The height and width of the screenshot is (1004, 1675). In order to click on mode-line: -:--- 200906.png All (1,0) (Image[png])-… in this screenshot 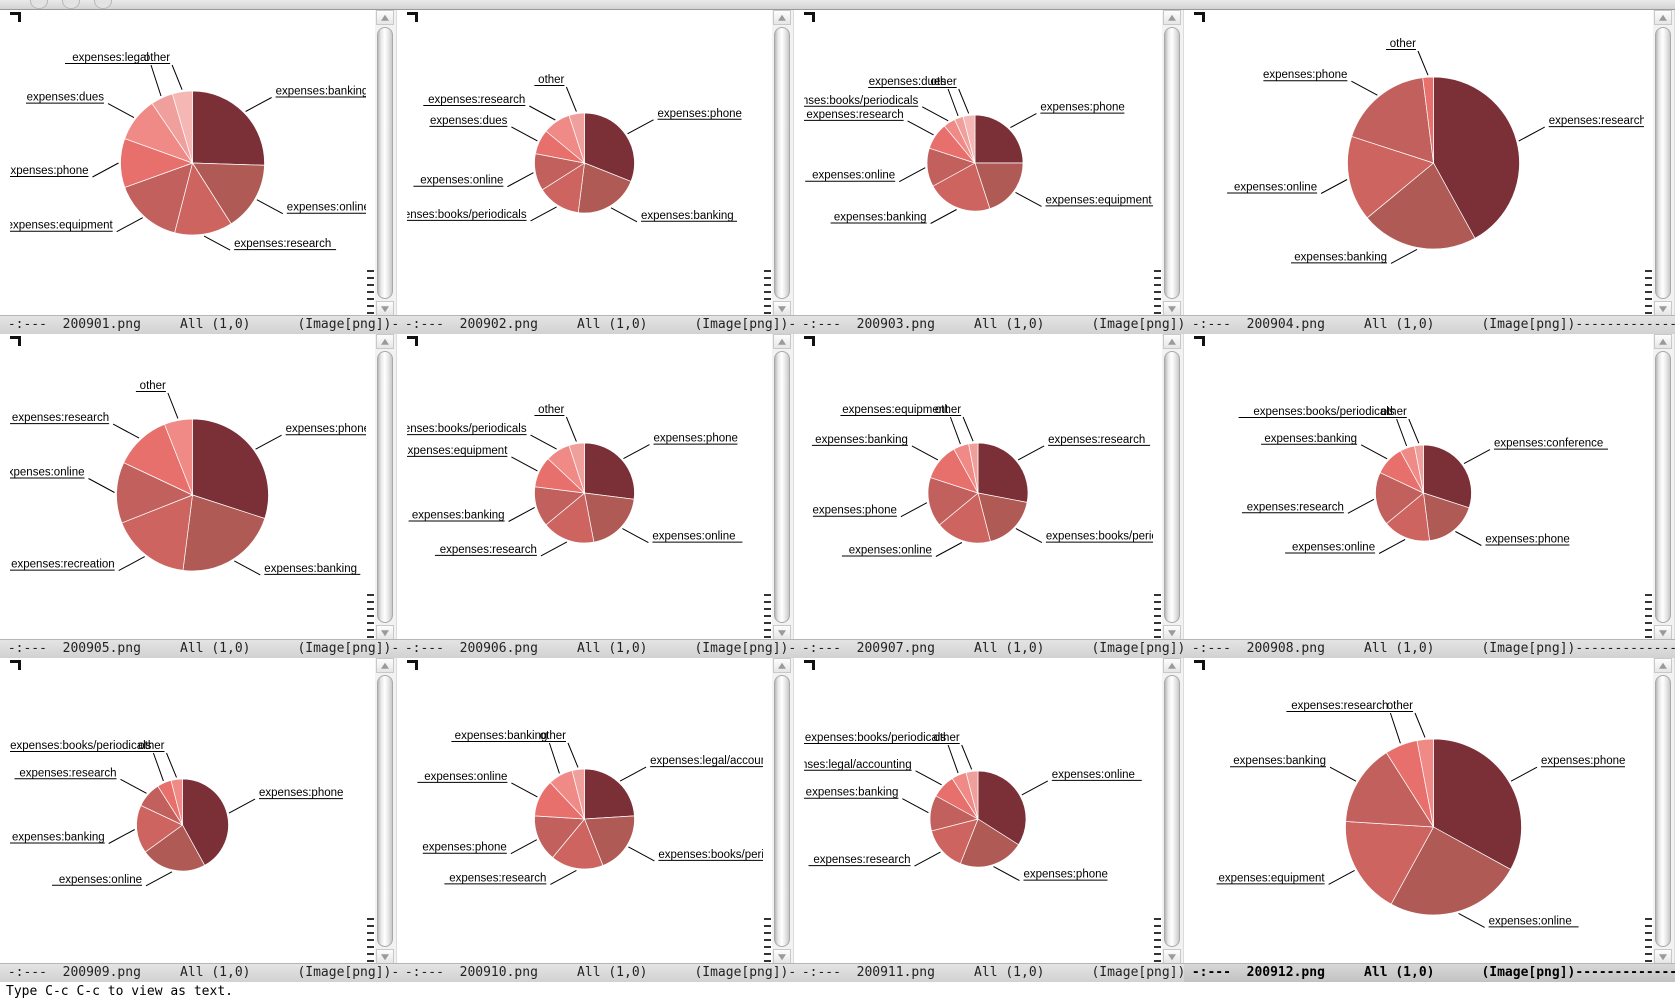, I will do `click(595, 648)`.